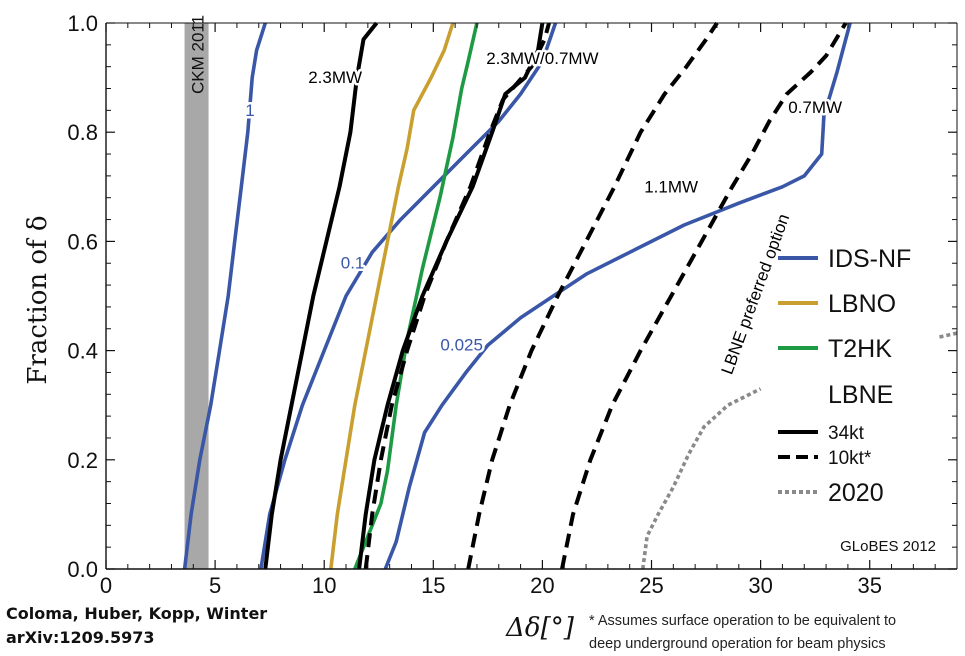 The width and height of the screenshot is (965, 656). Describe the element at coordinates (756, 293) in the screenshot. I see `annotation-lbne-preferred-option: LBNE preferred option` at that location.